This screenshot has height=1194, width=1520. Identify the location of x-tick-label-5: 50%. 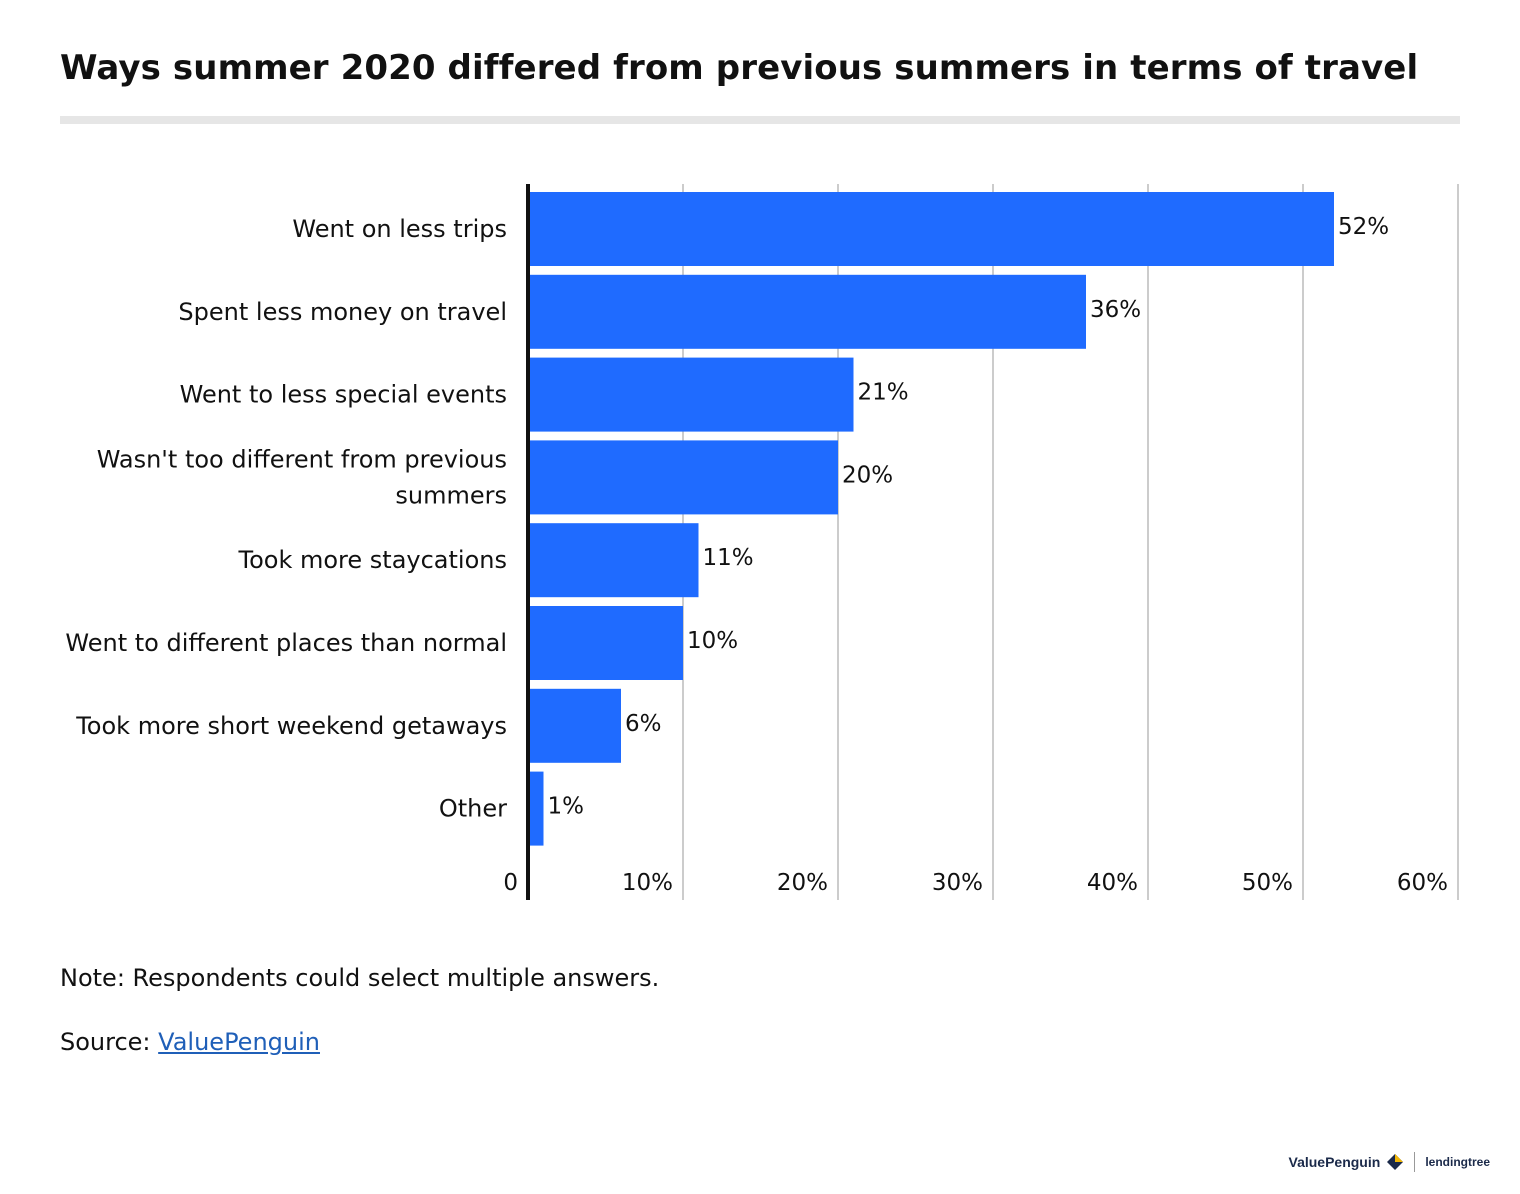
(1267, 883).